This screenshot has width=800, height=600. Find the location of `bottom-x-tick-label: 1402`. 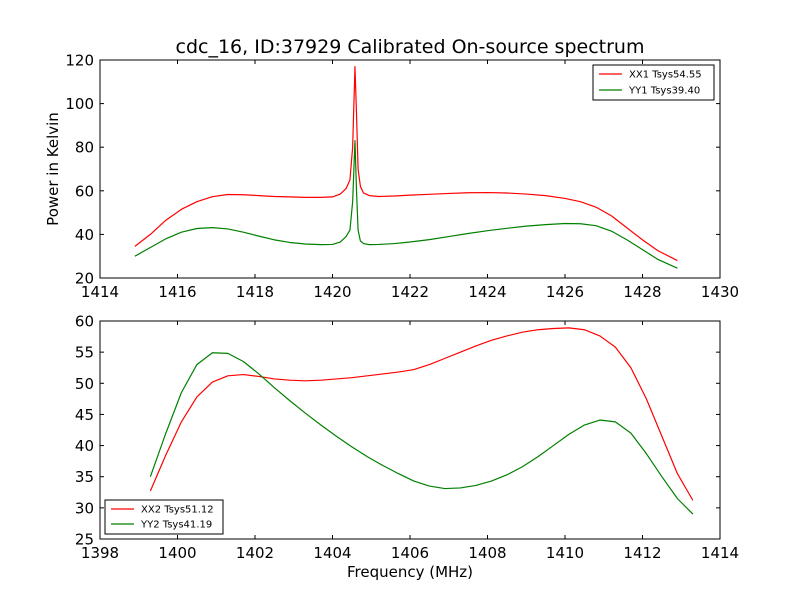

bottom-x-tick-label: 1402 is located at coordinates (255, 553).